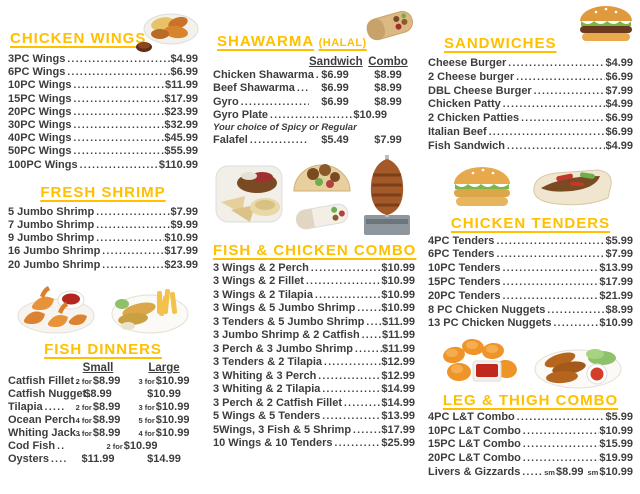 The image size is (640, 494). I want to click on item-label: 3 Whiting & 2 Tilapia, so click(267, 389).